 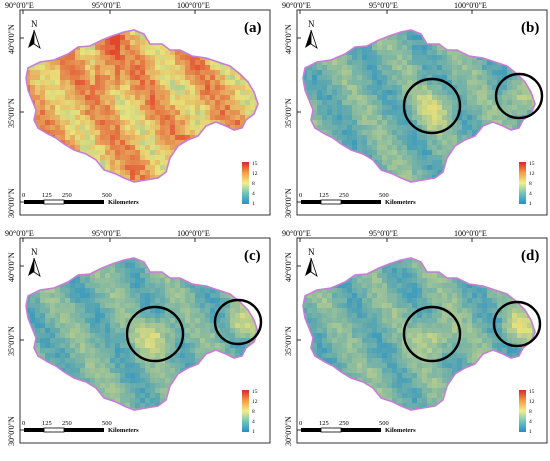 I want to click on panel-label: (d), so click(x=530, y=256).